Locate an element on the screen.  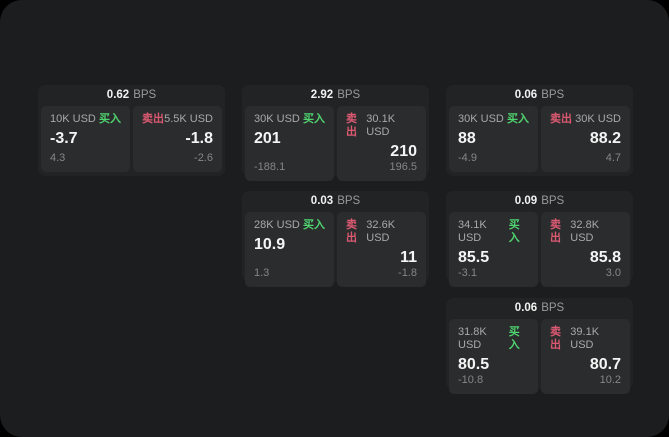
quote-card: 0.62 BPS 10K USD 买入 -3.7 4.3 卖出 5.5K USD is located at coordinates (131, 130).